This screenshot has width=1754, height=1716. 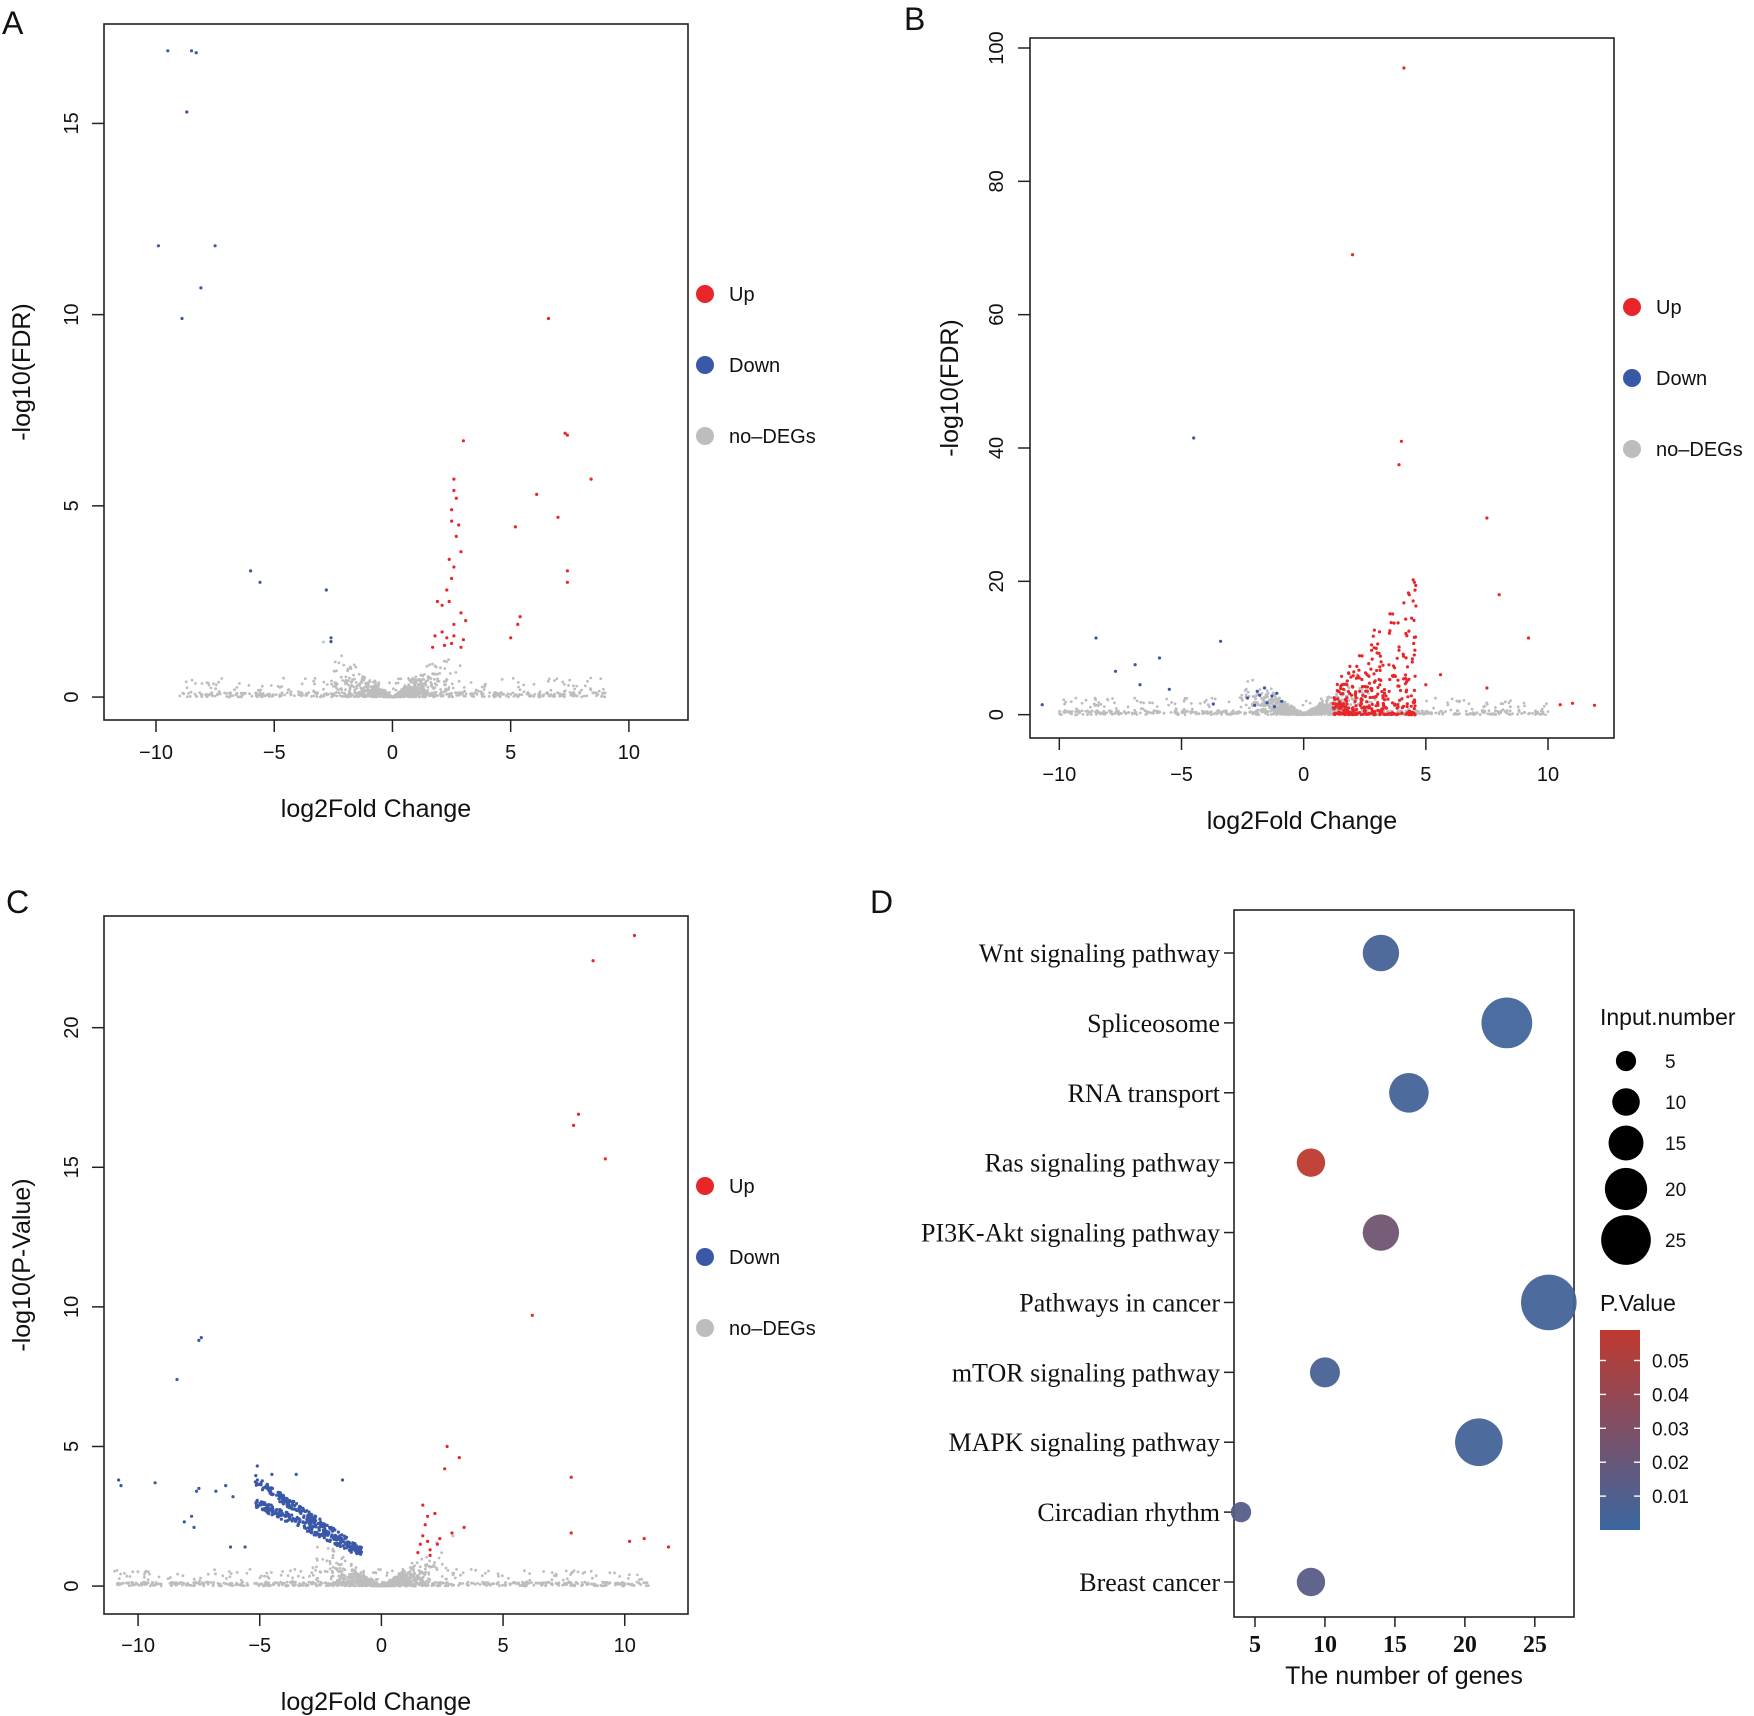 I want to click on y-axis-title: -log10(P-Value), so click(x=22, y=1264).